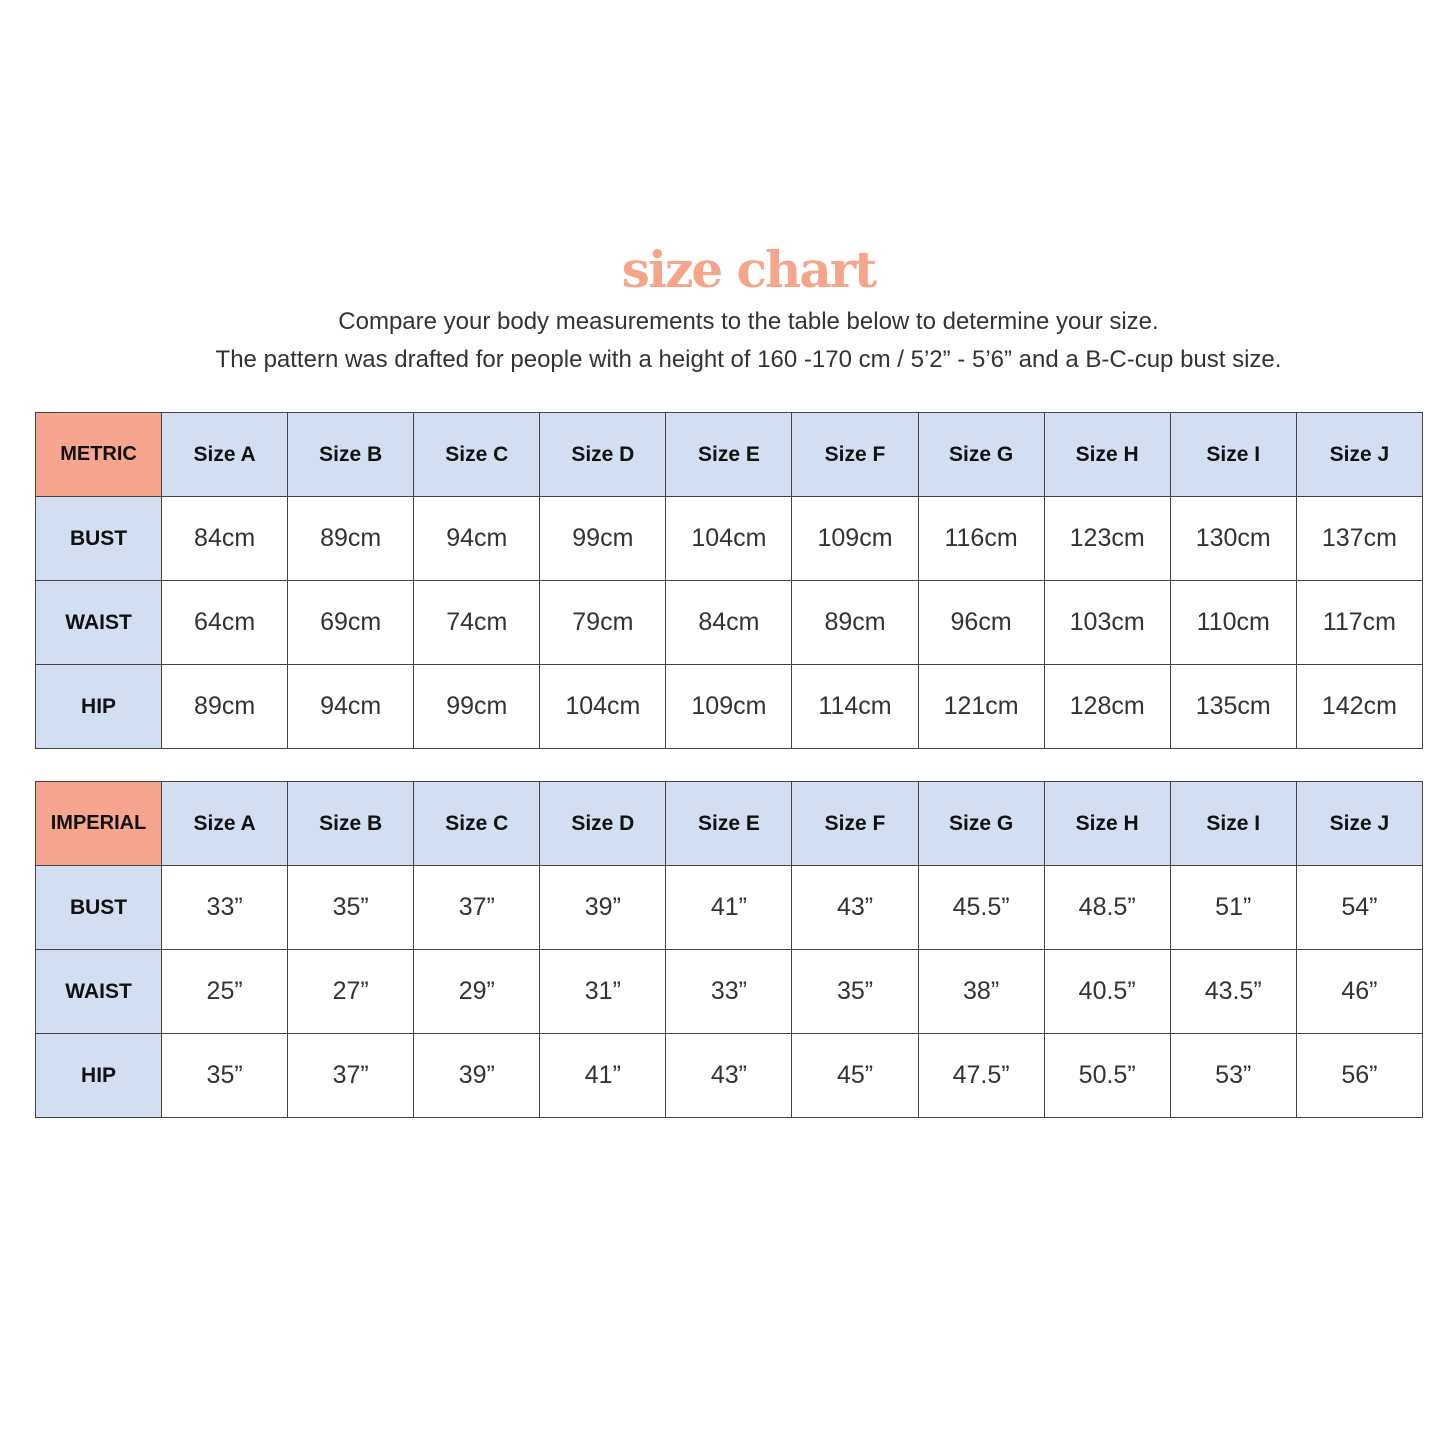 Image resolution: width=1445 pixels, height=1445 pixels. I want to click on measurement-value: 117cm, so click(1359, 622).